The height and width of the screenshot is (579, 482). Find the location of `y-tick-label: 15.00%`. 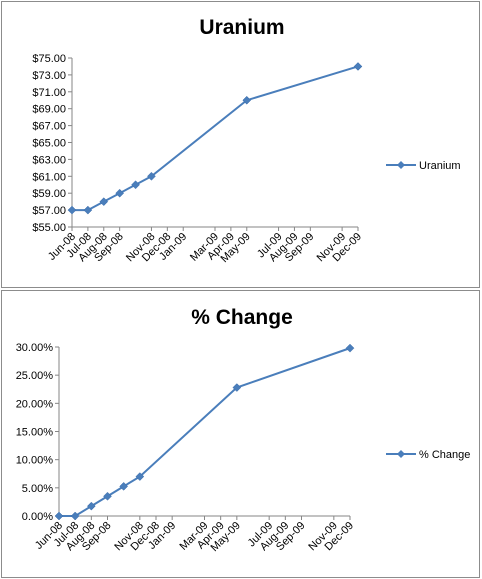

y-tick-label: 15.00% is located at coordinates (35, 433).